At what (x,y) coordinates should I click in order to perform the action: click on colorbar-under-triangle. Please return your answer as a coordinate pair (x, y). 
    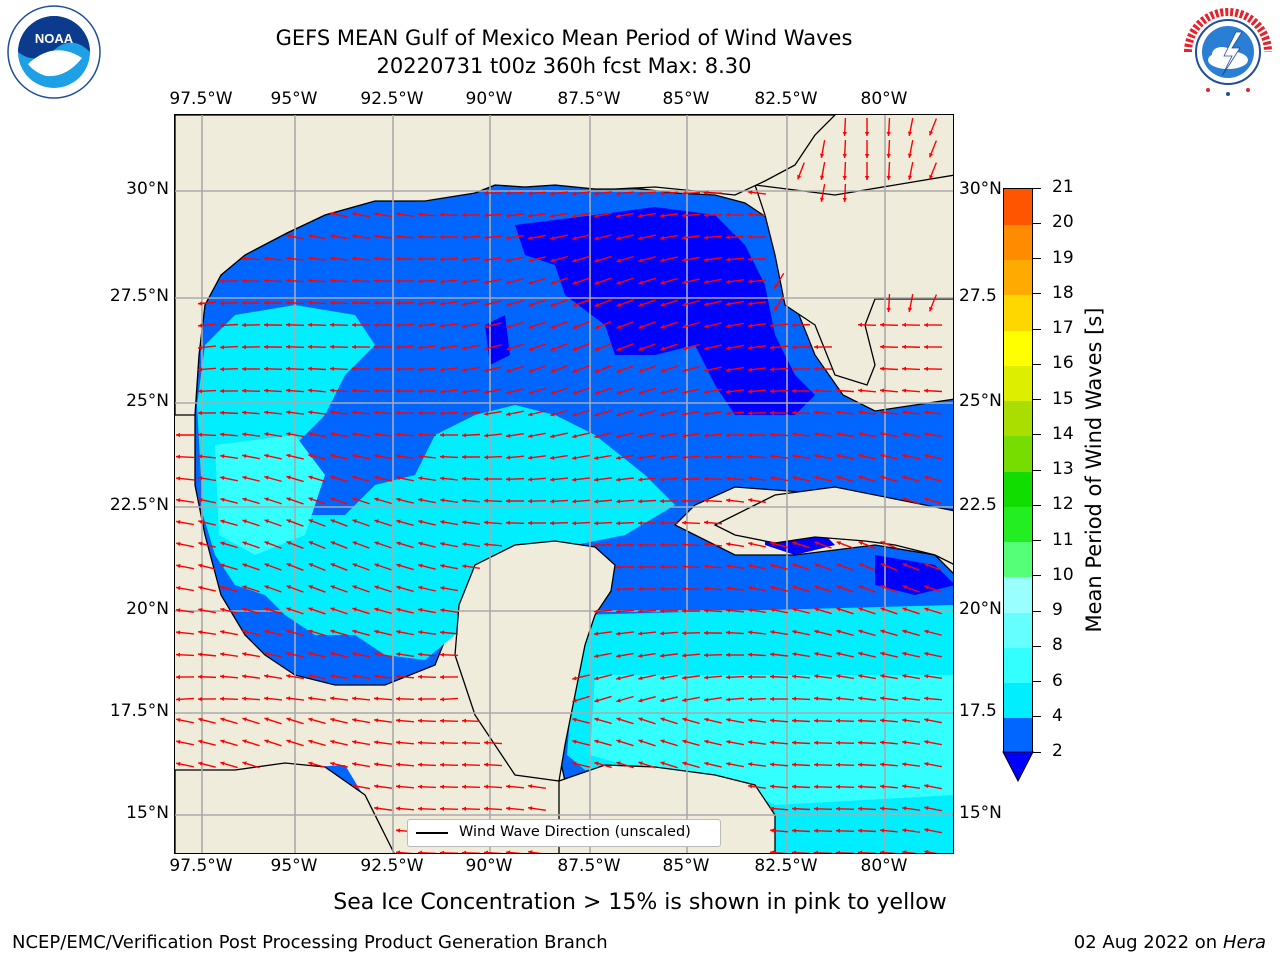
    Looking at the image, I should click on (1018, 767).